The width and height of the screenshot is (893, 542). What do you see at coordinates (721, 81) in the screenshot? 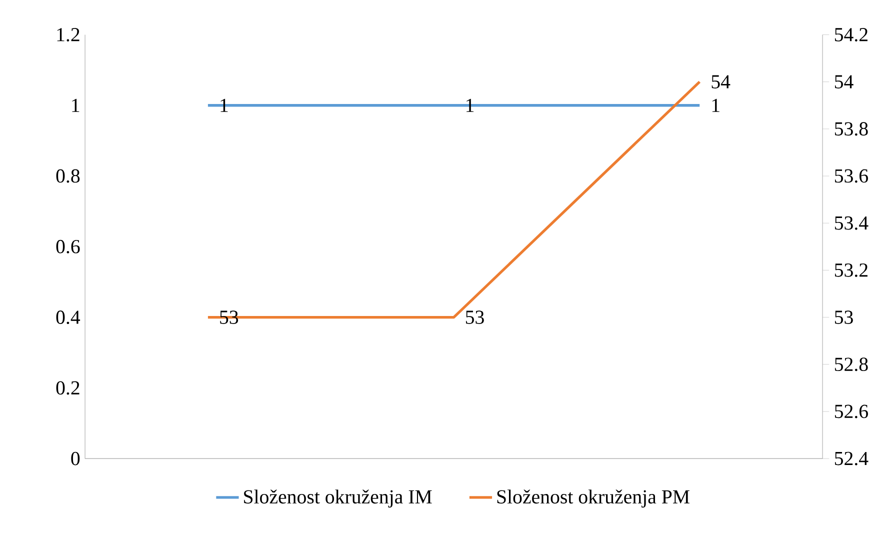
I see `data-label: 54` at bounding box center [721, 81].